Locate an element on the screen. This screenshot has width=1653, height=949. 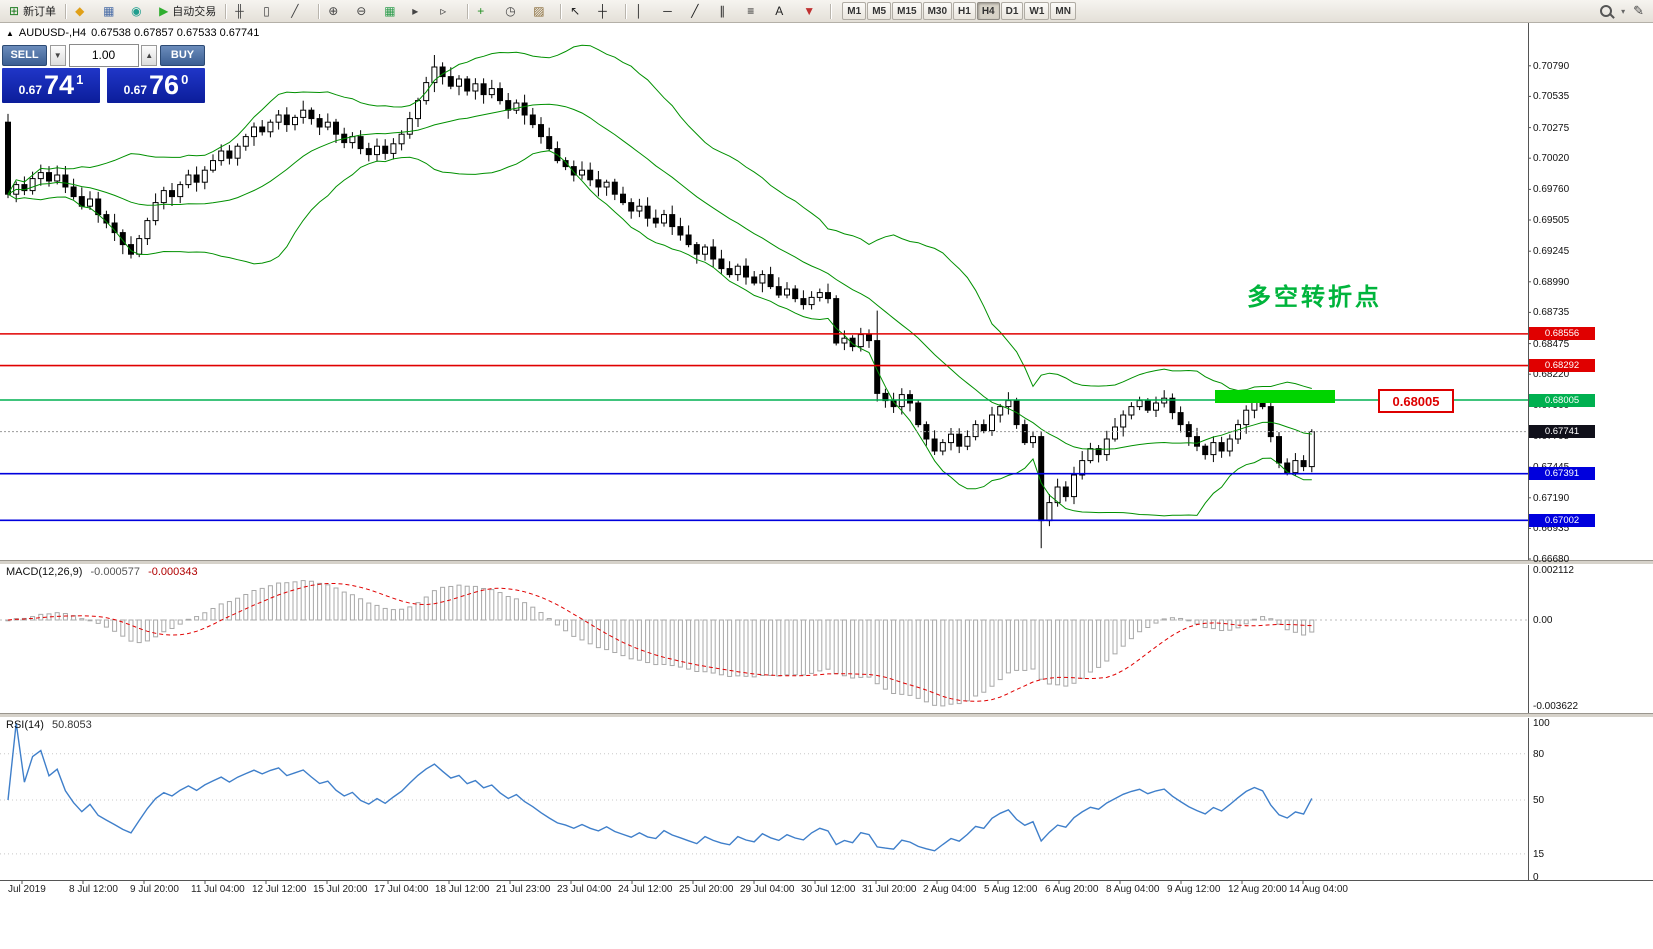
trendline-button: ╱ is located at coordinates (700, 11).